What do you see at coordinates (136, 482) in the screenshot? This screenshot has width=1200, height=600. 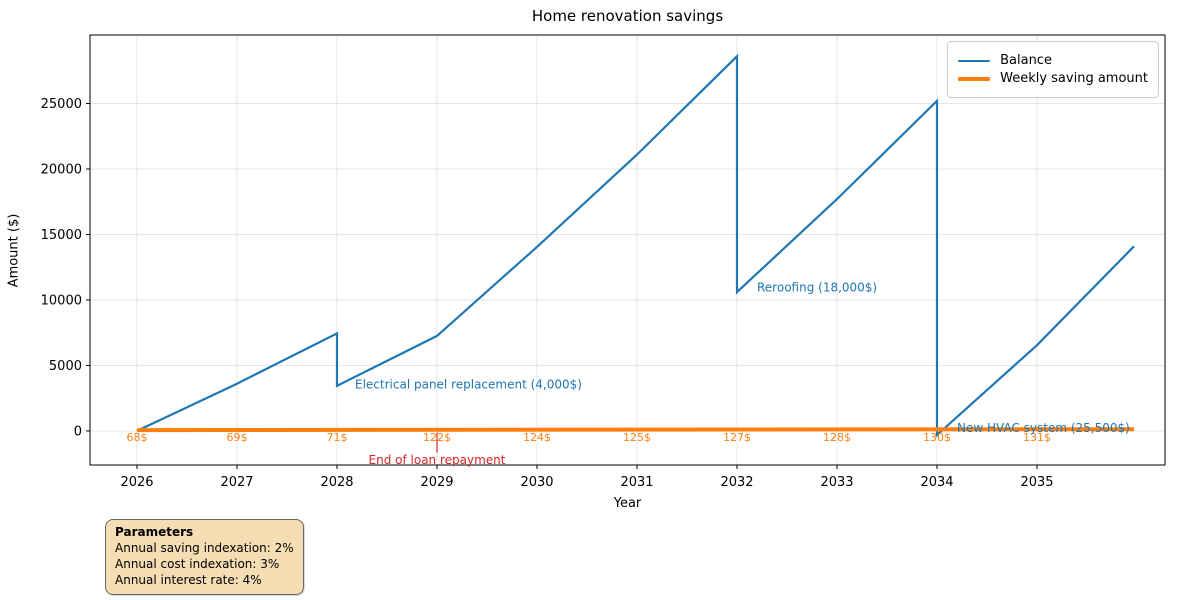 I see `x-tick-label: 2026` at bounding box center [136, 482].